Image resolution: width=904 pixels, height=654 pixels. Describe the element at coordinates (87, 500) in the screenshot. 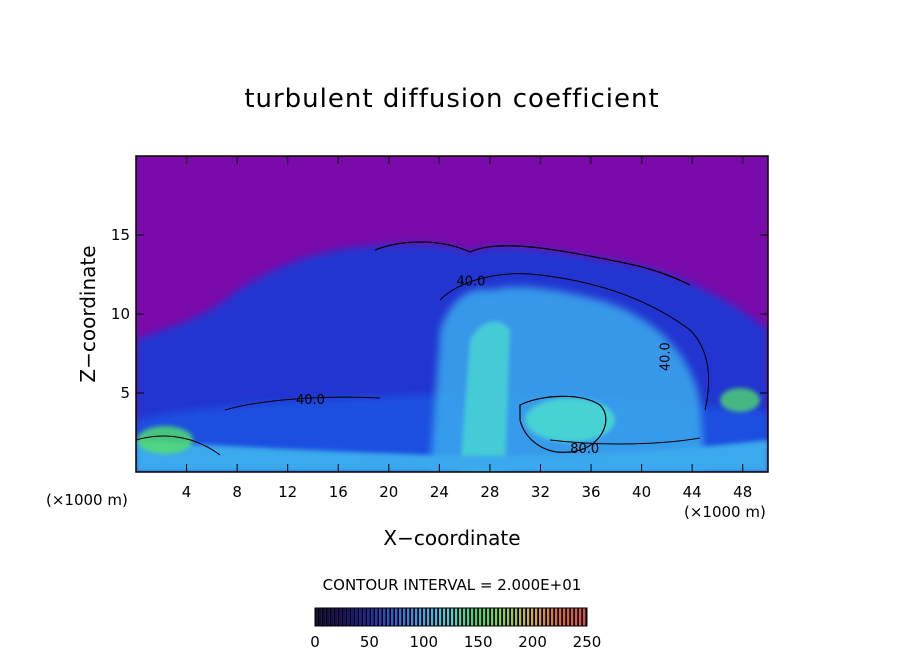

I see `z-unit-label: (×1000 m)` at that location.